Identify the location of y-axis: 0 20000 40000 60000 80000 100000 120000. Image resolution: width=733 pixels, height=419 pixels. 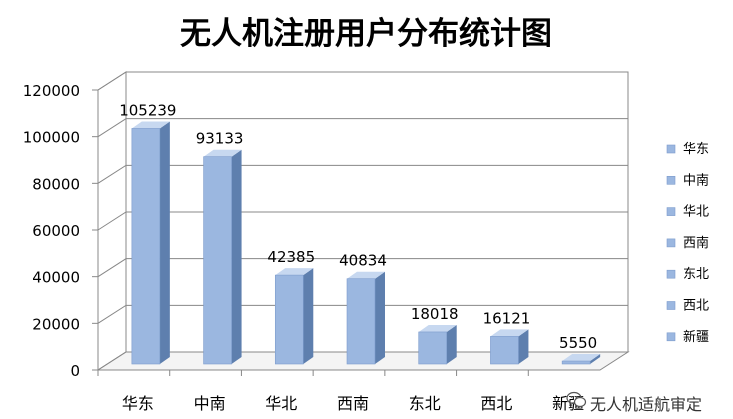
(61, 231).